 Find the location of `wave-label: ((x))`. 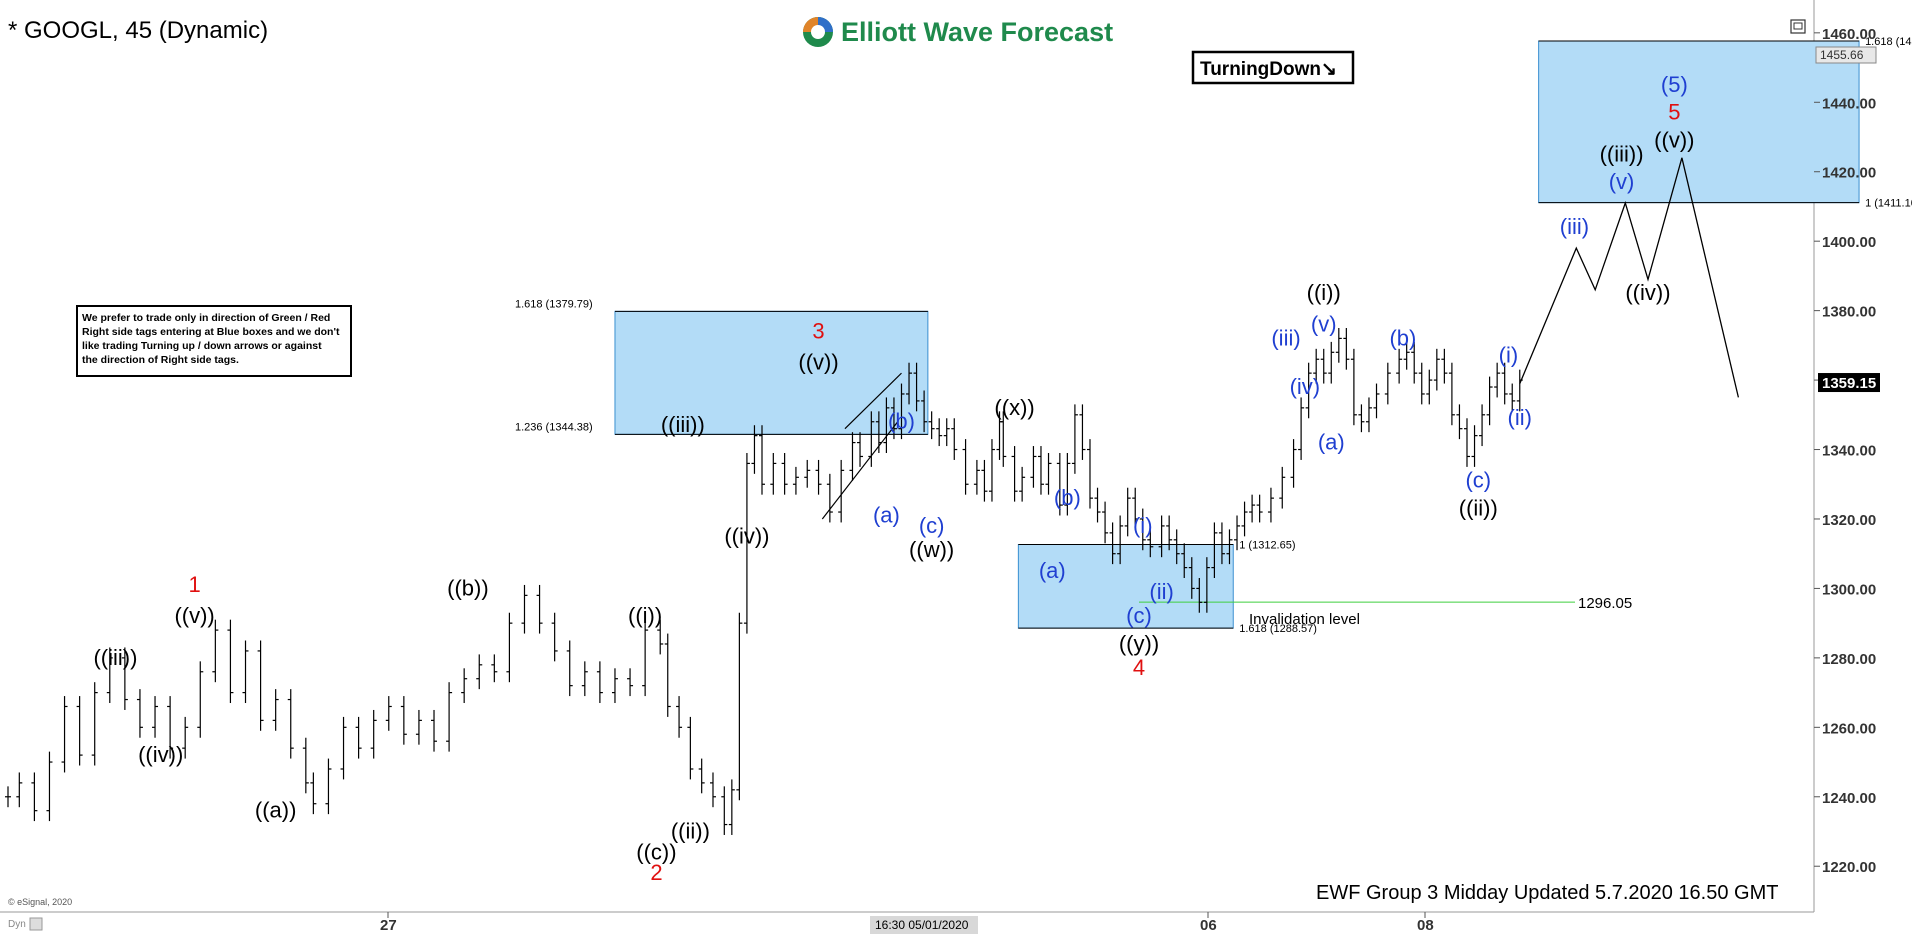

wave-label: ((x)) is located at coordinates (1014, 407).